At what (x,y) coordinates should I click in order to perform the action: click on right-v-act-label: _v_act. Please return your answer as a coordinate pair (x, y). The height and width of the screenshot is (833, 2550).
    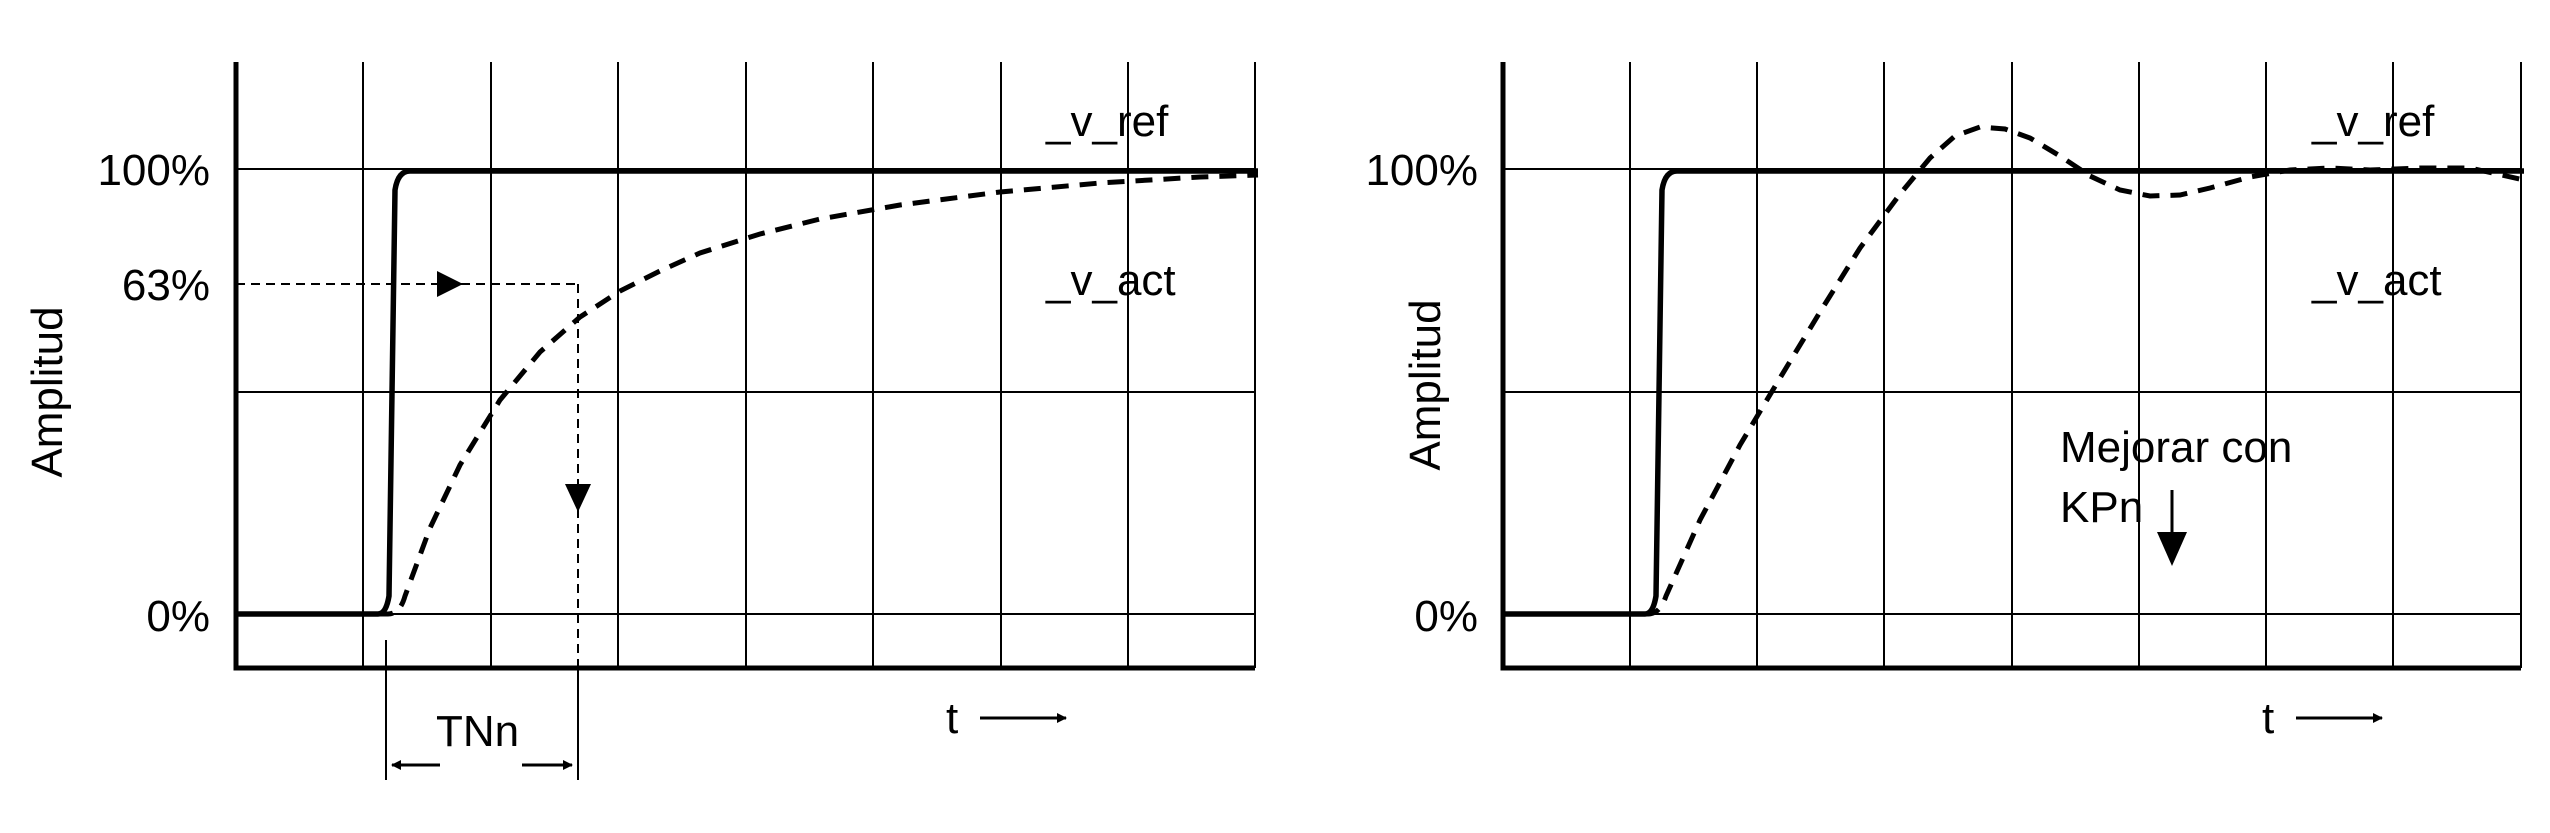
    Looking at the image, I should click on (2376, 280).